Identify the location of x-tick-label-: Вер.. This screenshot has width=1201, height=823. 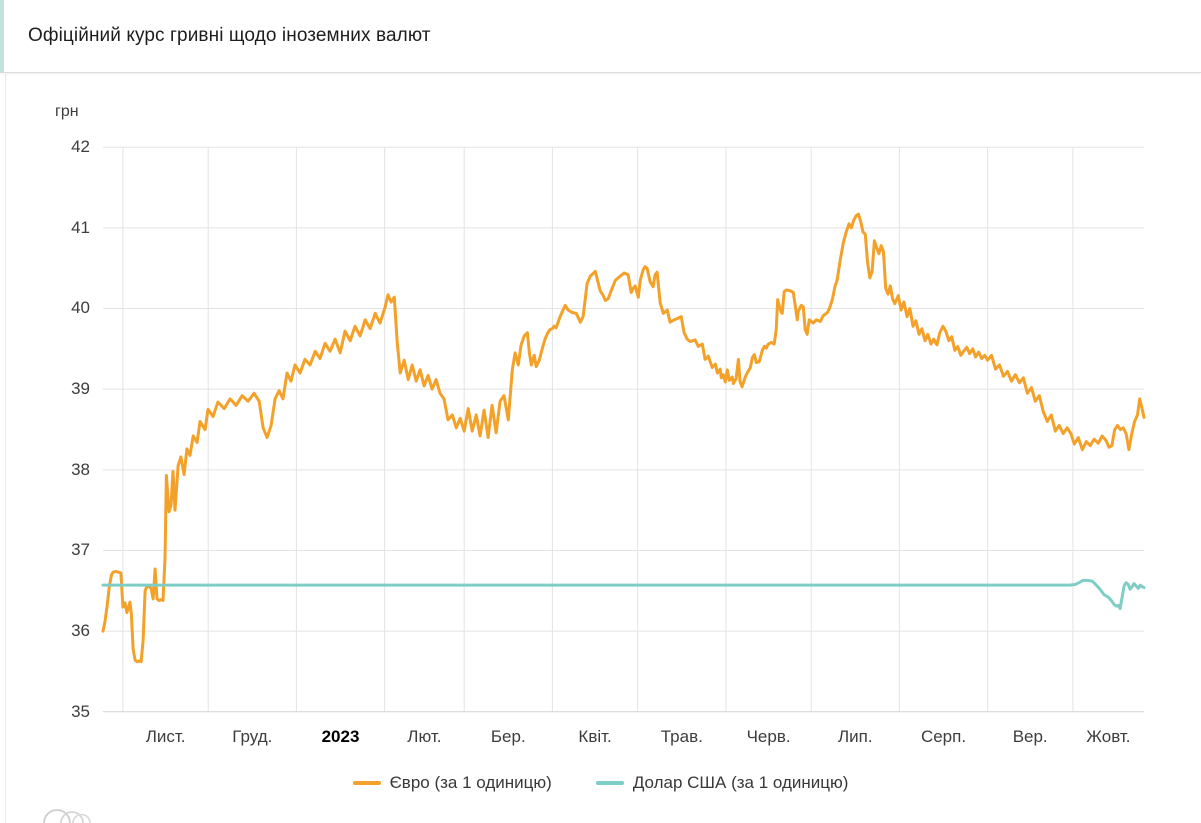
(1030, 736).